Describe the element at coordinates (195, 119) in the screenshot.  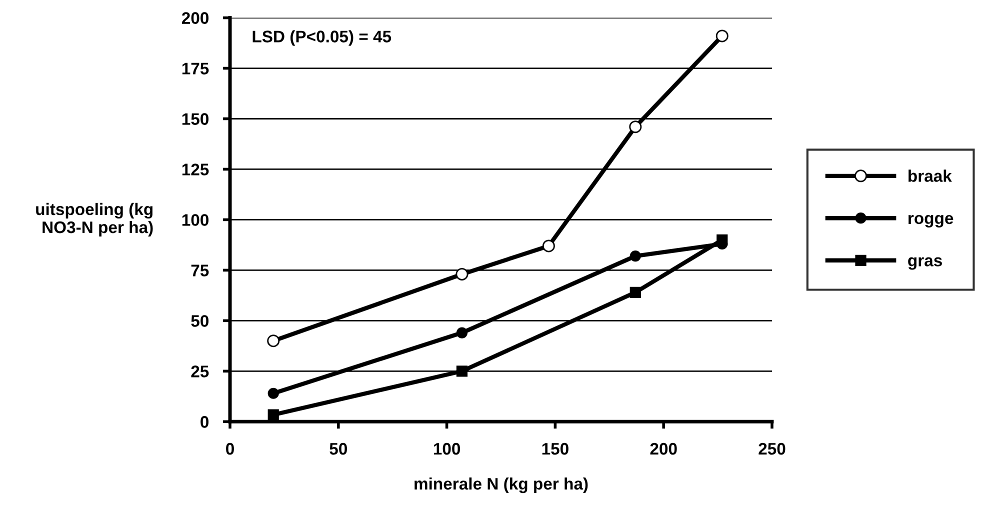
I see `y-tick-label: 150` at that location.